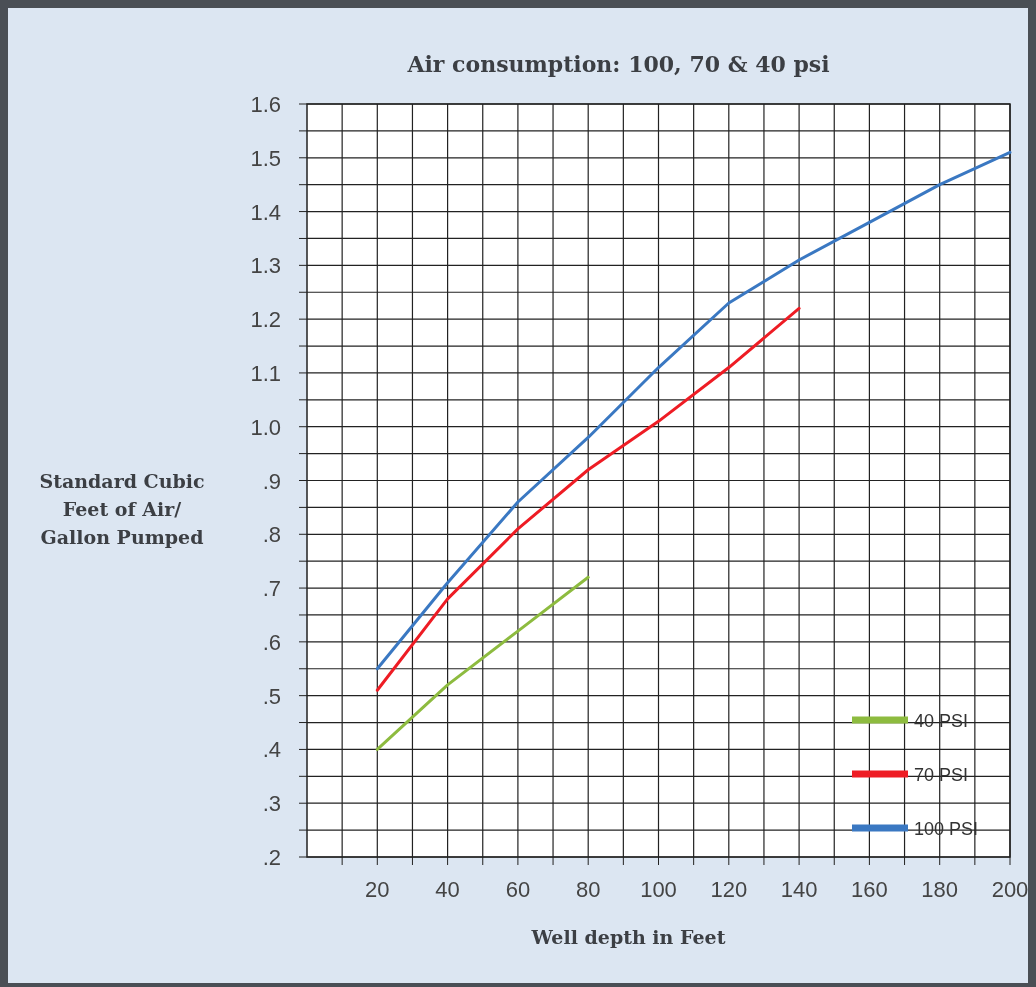  I want to click on x-tick-label: 180, so click(940, 889).